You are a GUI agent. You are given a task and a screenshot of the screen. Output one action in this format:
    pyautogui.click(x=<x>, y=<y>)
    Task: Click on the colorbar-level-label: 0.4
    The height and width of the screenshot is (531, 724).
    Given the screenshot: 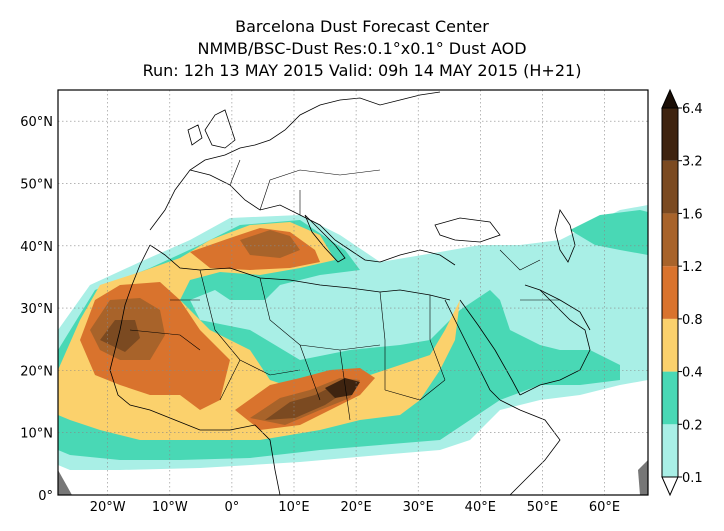 What is the action you would take?
    pyautogui.click(x=692, y=373)
    